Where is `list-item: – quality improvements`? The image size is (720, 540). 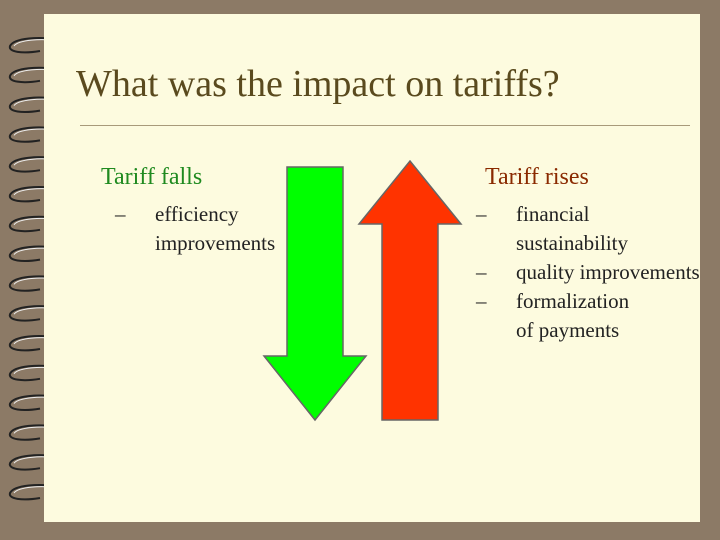 list-item: – quality improvements is located at coordinates (588, 272).